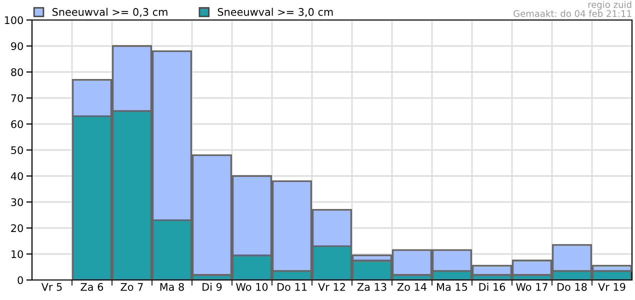  What do you see at coordinates (371, 286) in the screenshot?
I see `x-tick-label: Za 13` at bounding box center [371, 286].